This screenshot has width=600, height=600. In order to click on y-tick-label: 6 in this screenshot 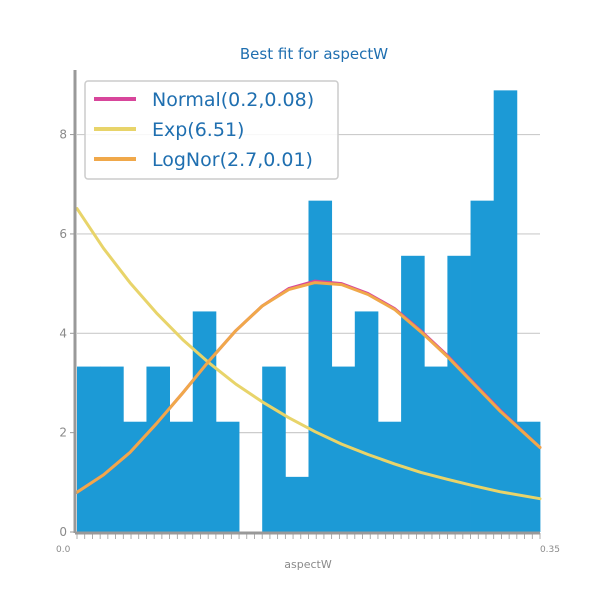, I will do `click(63, 234)`.